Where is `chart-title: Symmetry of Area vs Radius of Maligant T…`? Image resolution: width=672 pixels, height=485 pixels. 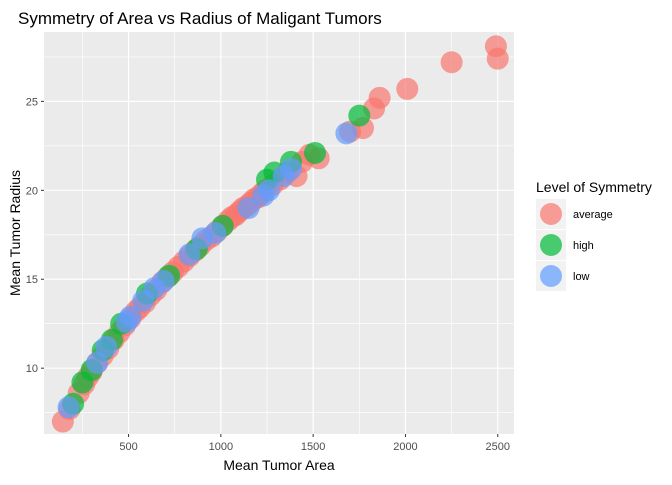
chart-title: Symmetry of Area vs Radius of Maligant T… is located at coordinates (200, 18).